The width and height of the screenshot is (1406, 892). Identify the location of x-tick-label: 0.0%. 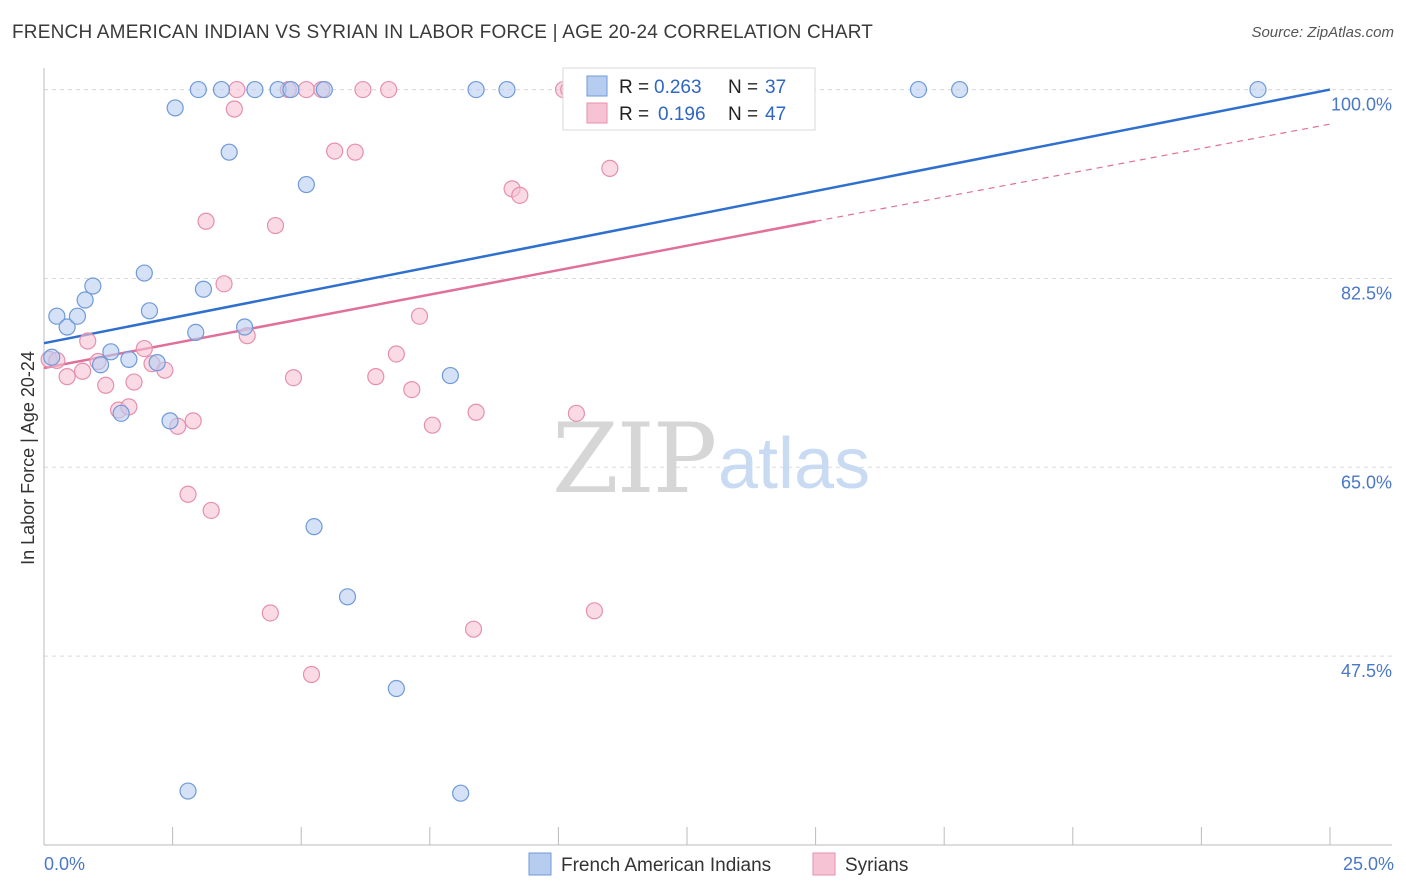
(64, 864).